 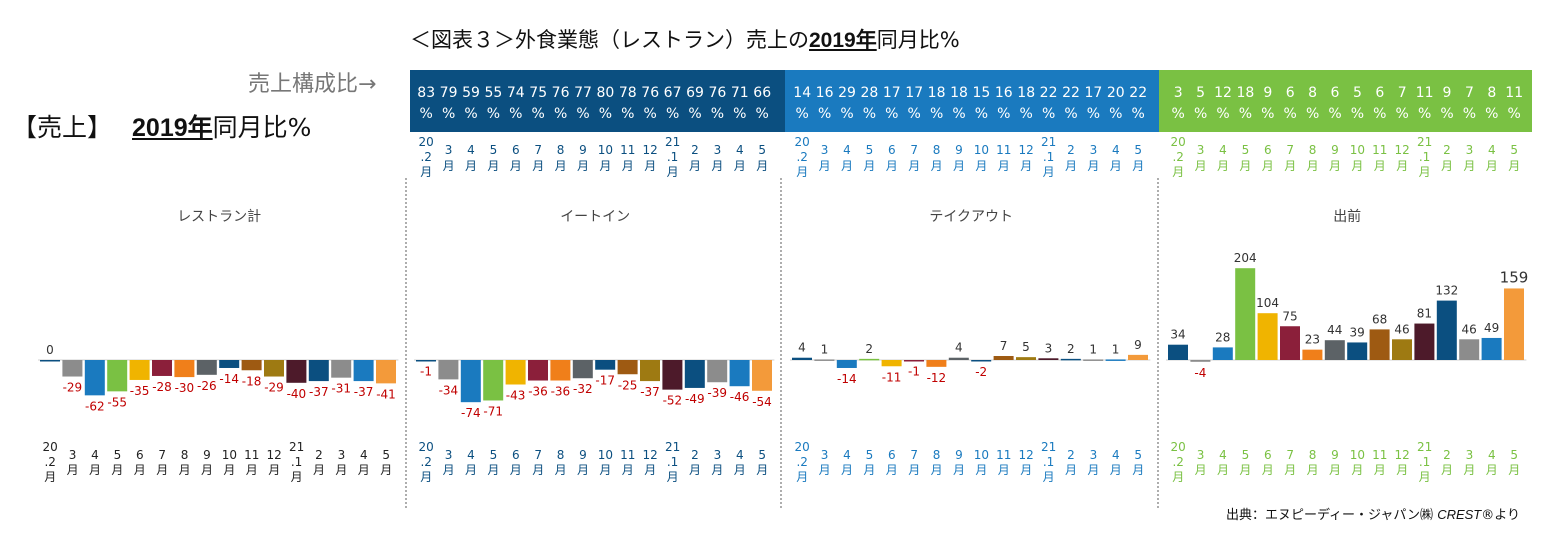 What do you see at coordinates (1372, 515) in the screenshot?
I see `source-text: 出典：エヌピーディー・ジャパン㈱ CREST®より` at bounding box center [1372, 515].